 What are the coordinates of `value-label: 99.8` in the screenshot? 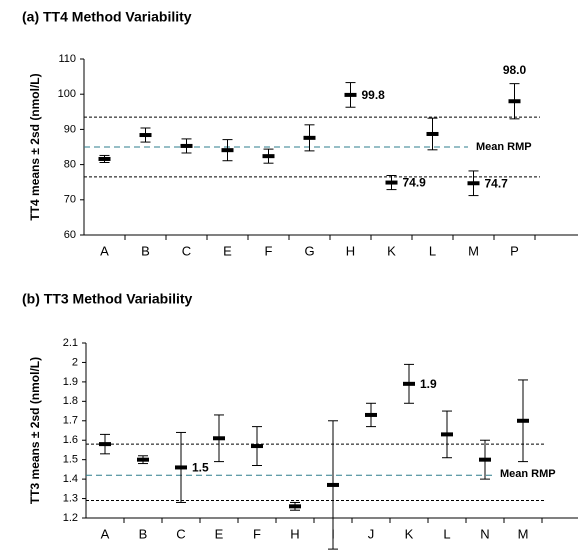 It's located at (374, 95).